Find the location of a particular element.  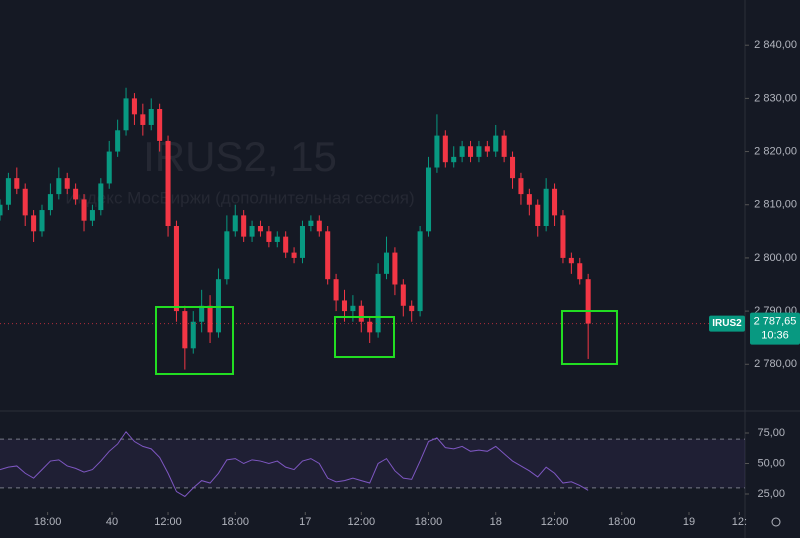

rsi-line is located at coordinates (294, 464).